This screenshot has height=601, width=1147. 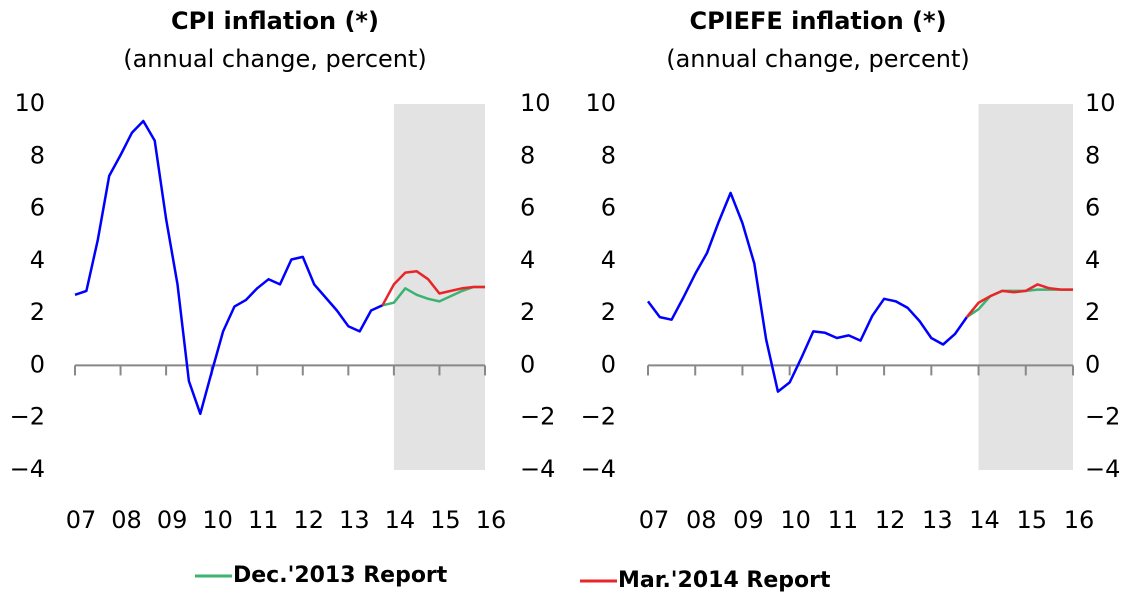 What do you see at coordinates (817, 21) in the screenshot?
I see `chart-title: CPIEFE inflation (*)` at bounding box center [817, 21].